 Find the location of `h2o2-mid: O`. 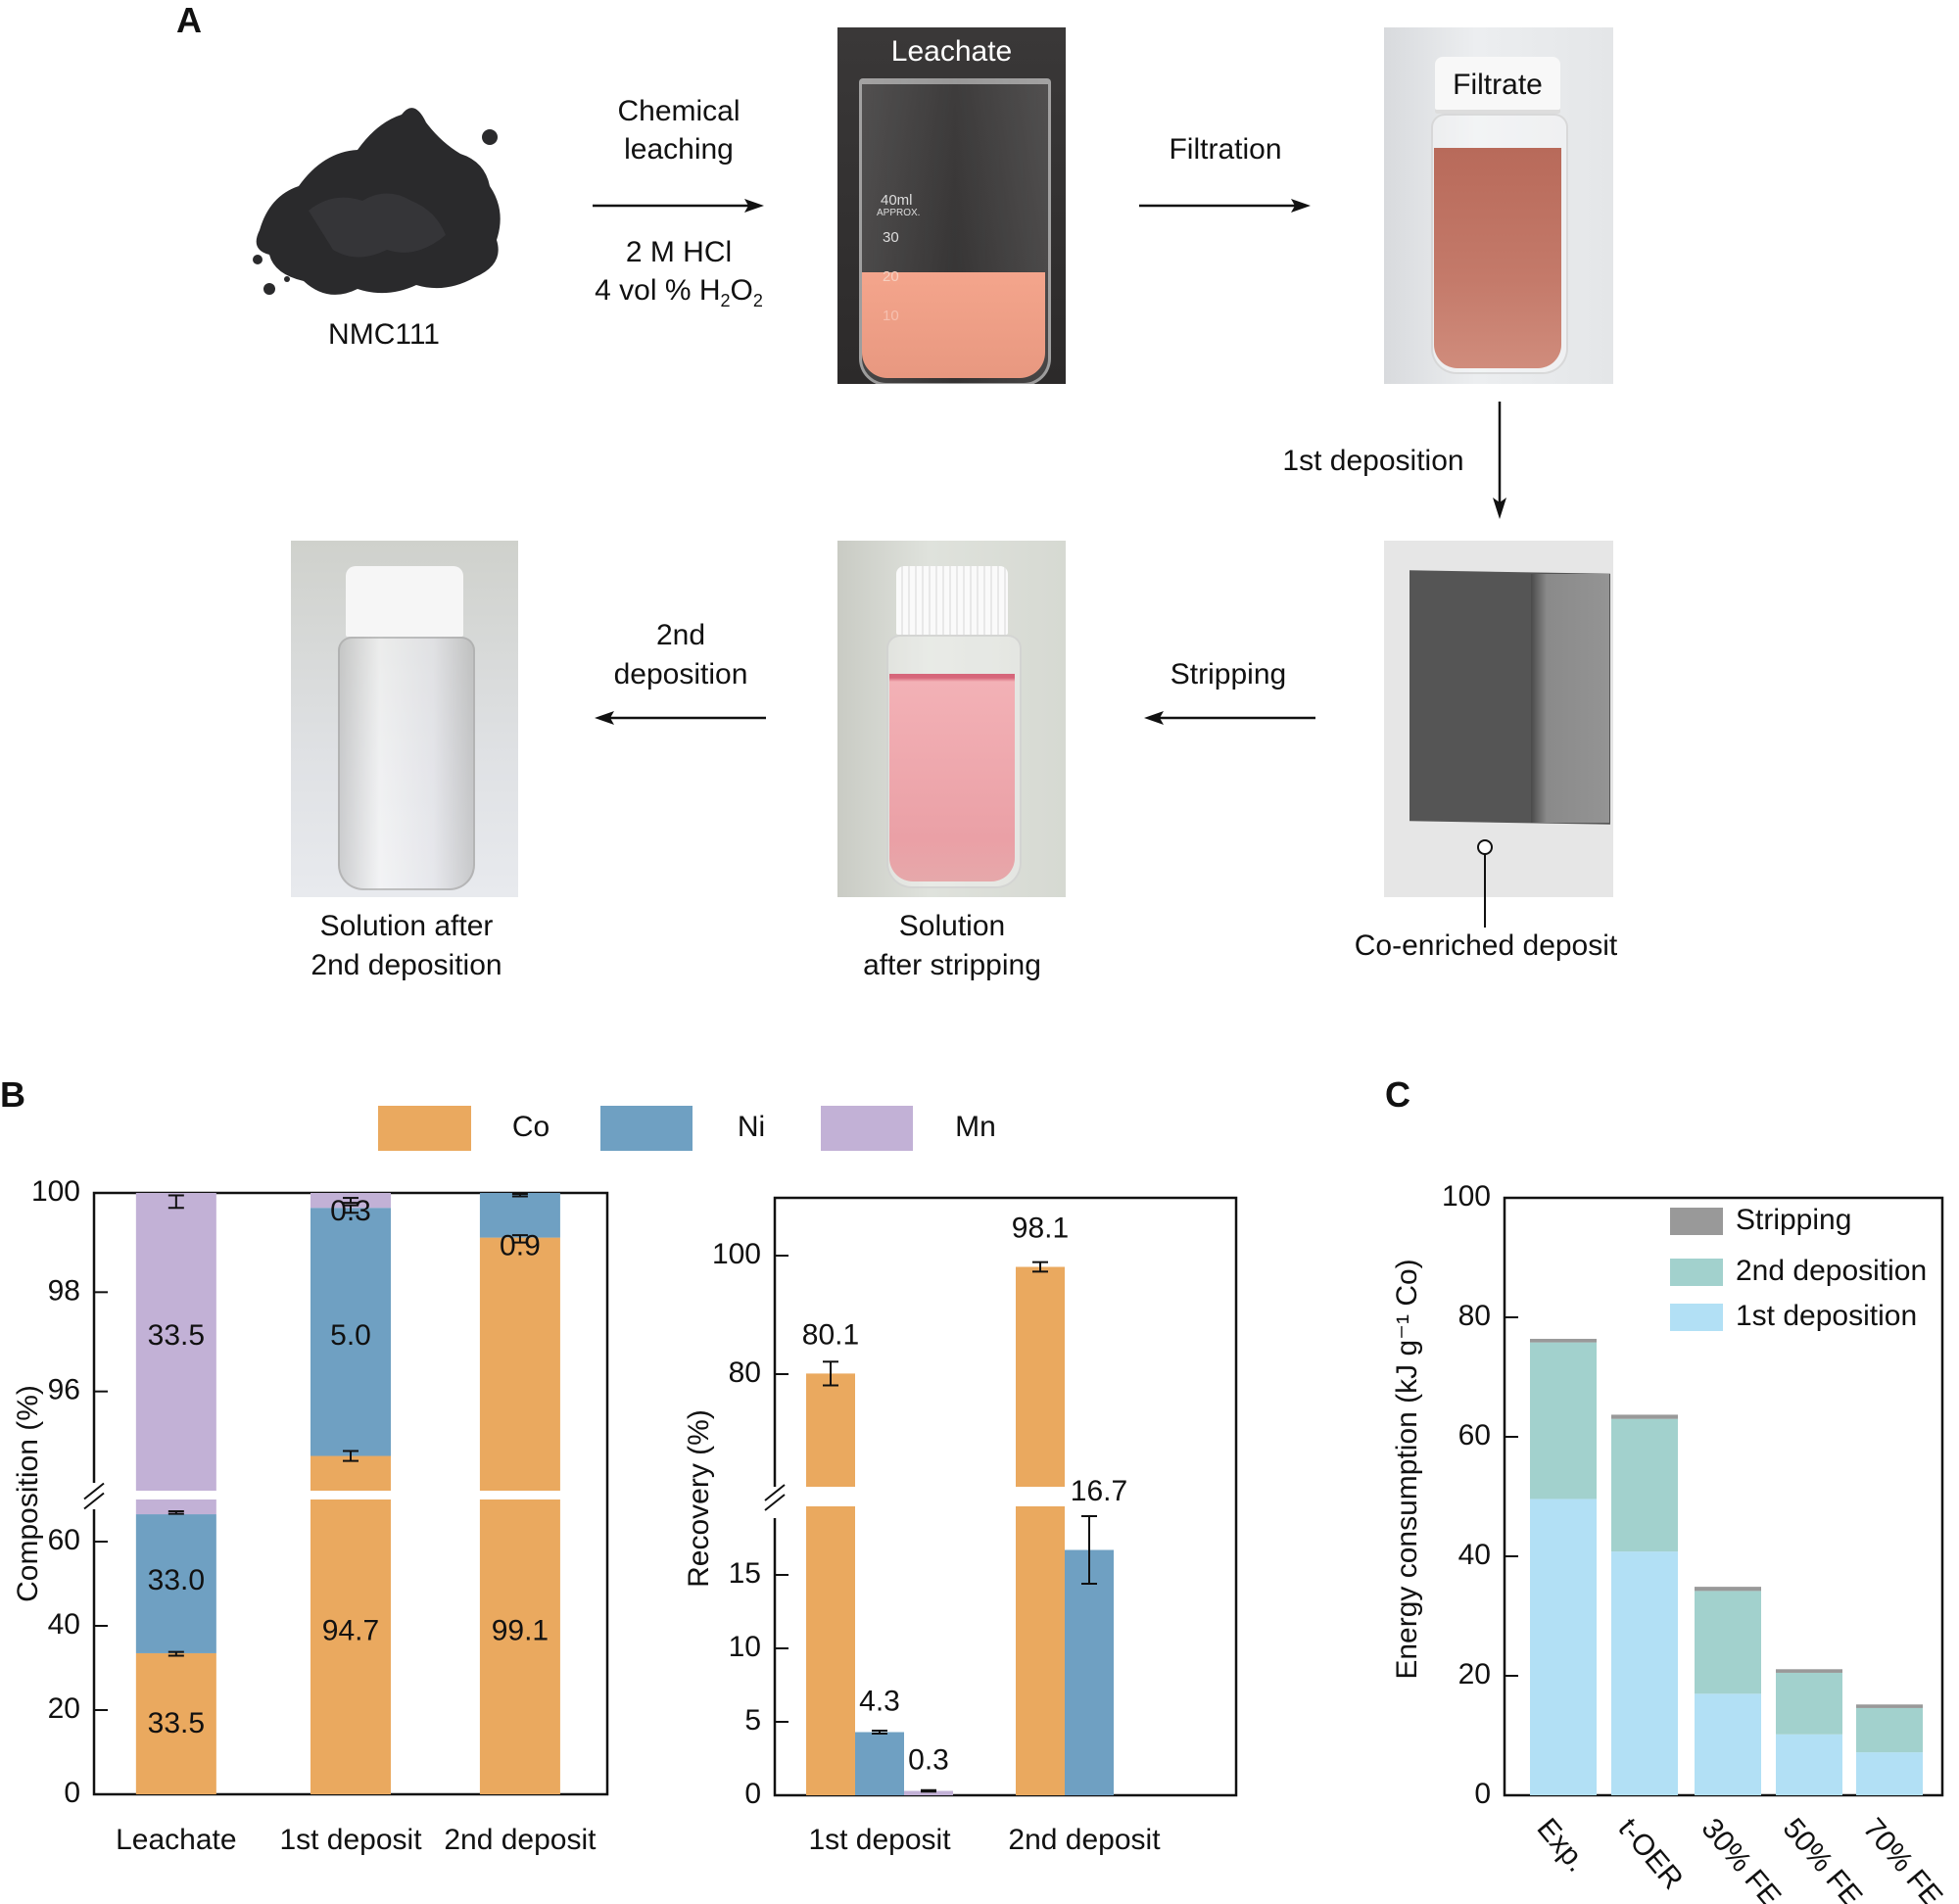

h2o2-mid: O is located at coordinates (741, 290).